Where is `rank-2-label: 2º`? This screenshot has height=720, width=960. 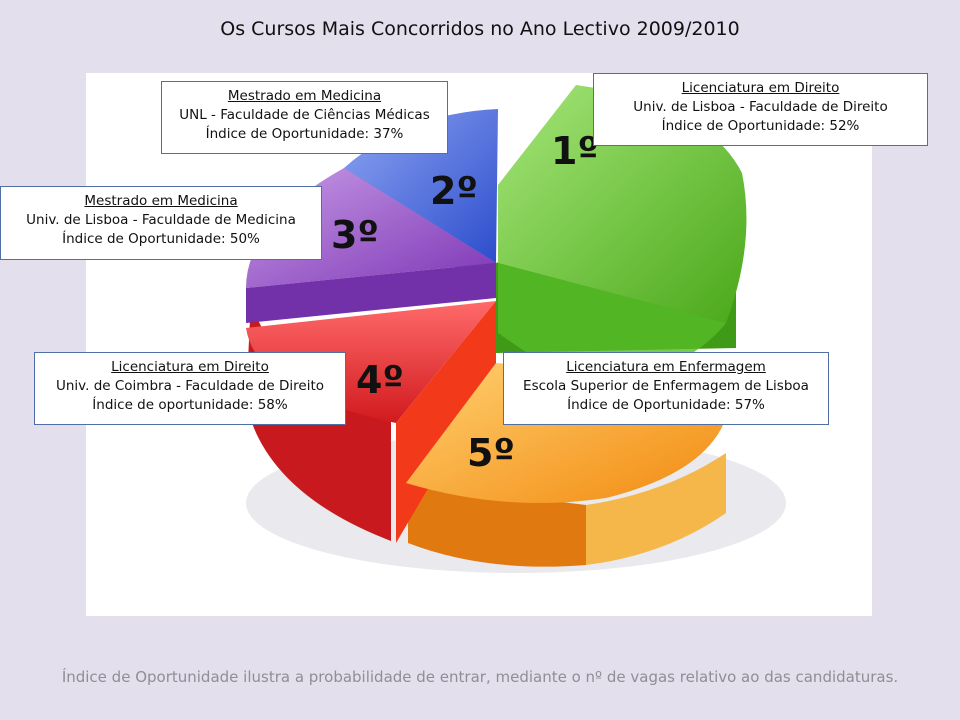 rank-2-label: 2º is located at coordinates (454, 191).